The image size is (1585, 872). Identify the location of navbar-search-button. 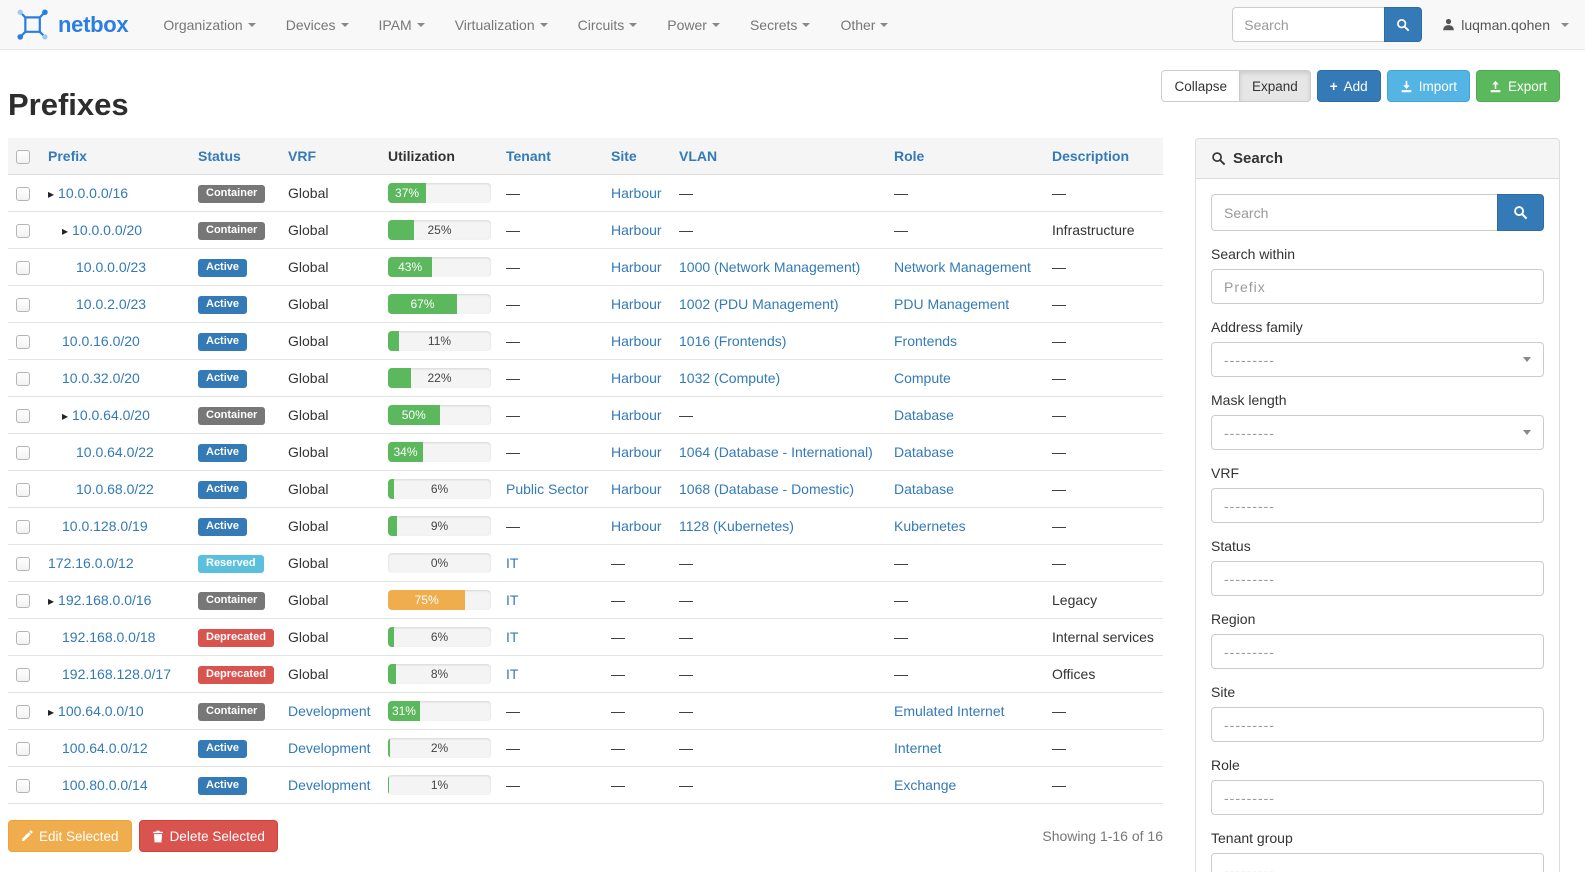
(1403, 24).